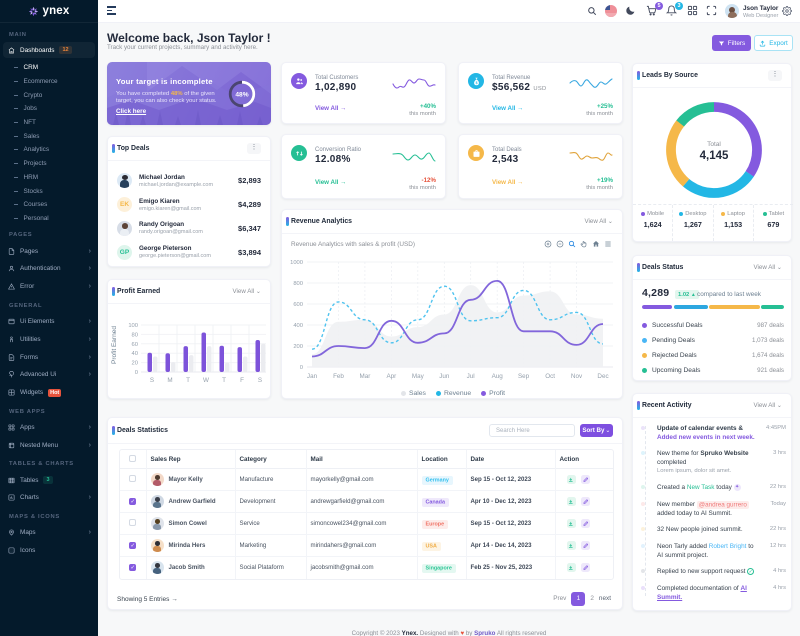 This screenshot has width=800, height=636. I want to click on svg-text: 800, so click(298, 284).